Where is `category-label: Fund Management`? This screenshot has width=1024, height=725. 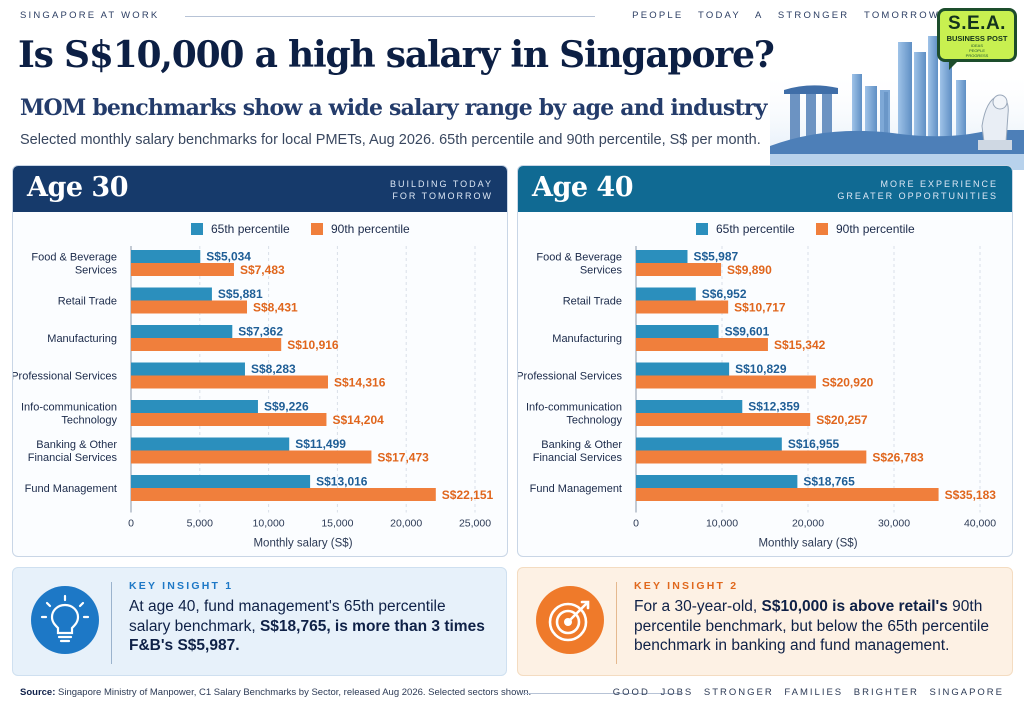
category-label: Fund Management is located at coordinates (576, 489).